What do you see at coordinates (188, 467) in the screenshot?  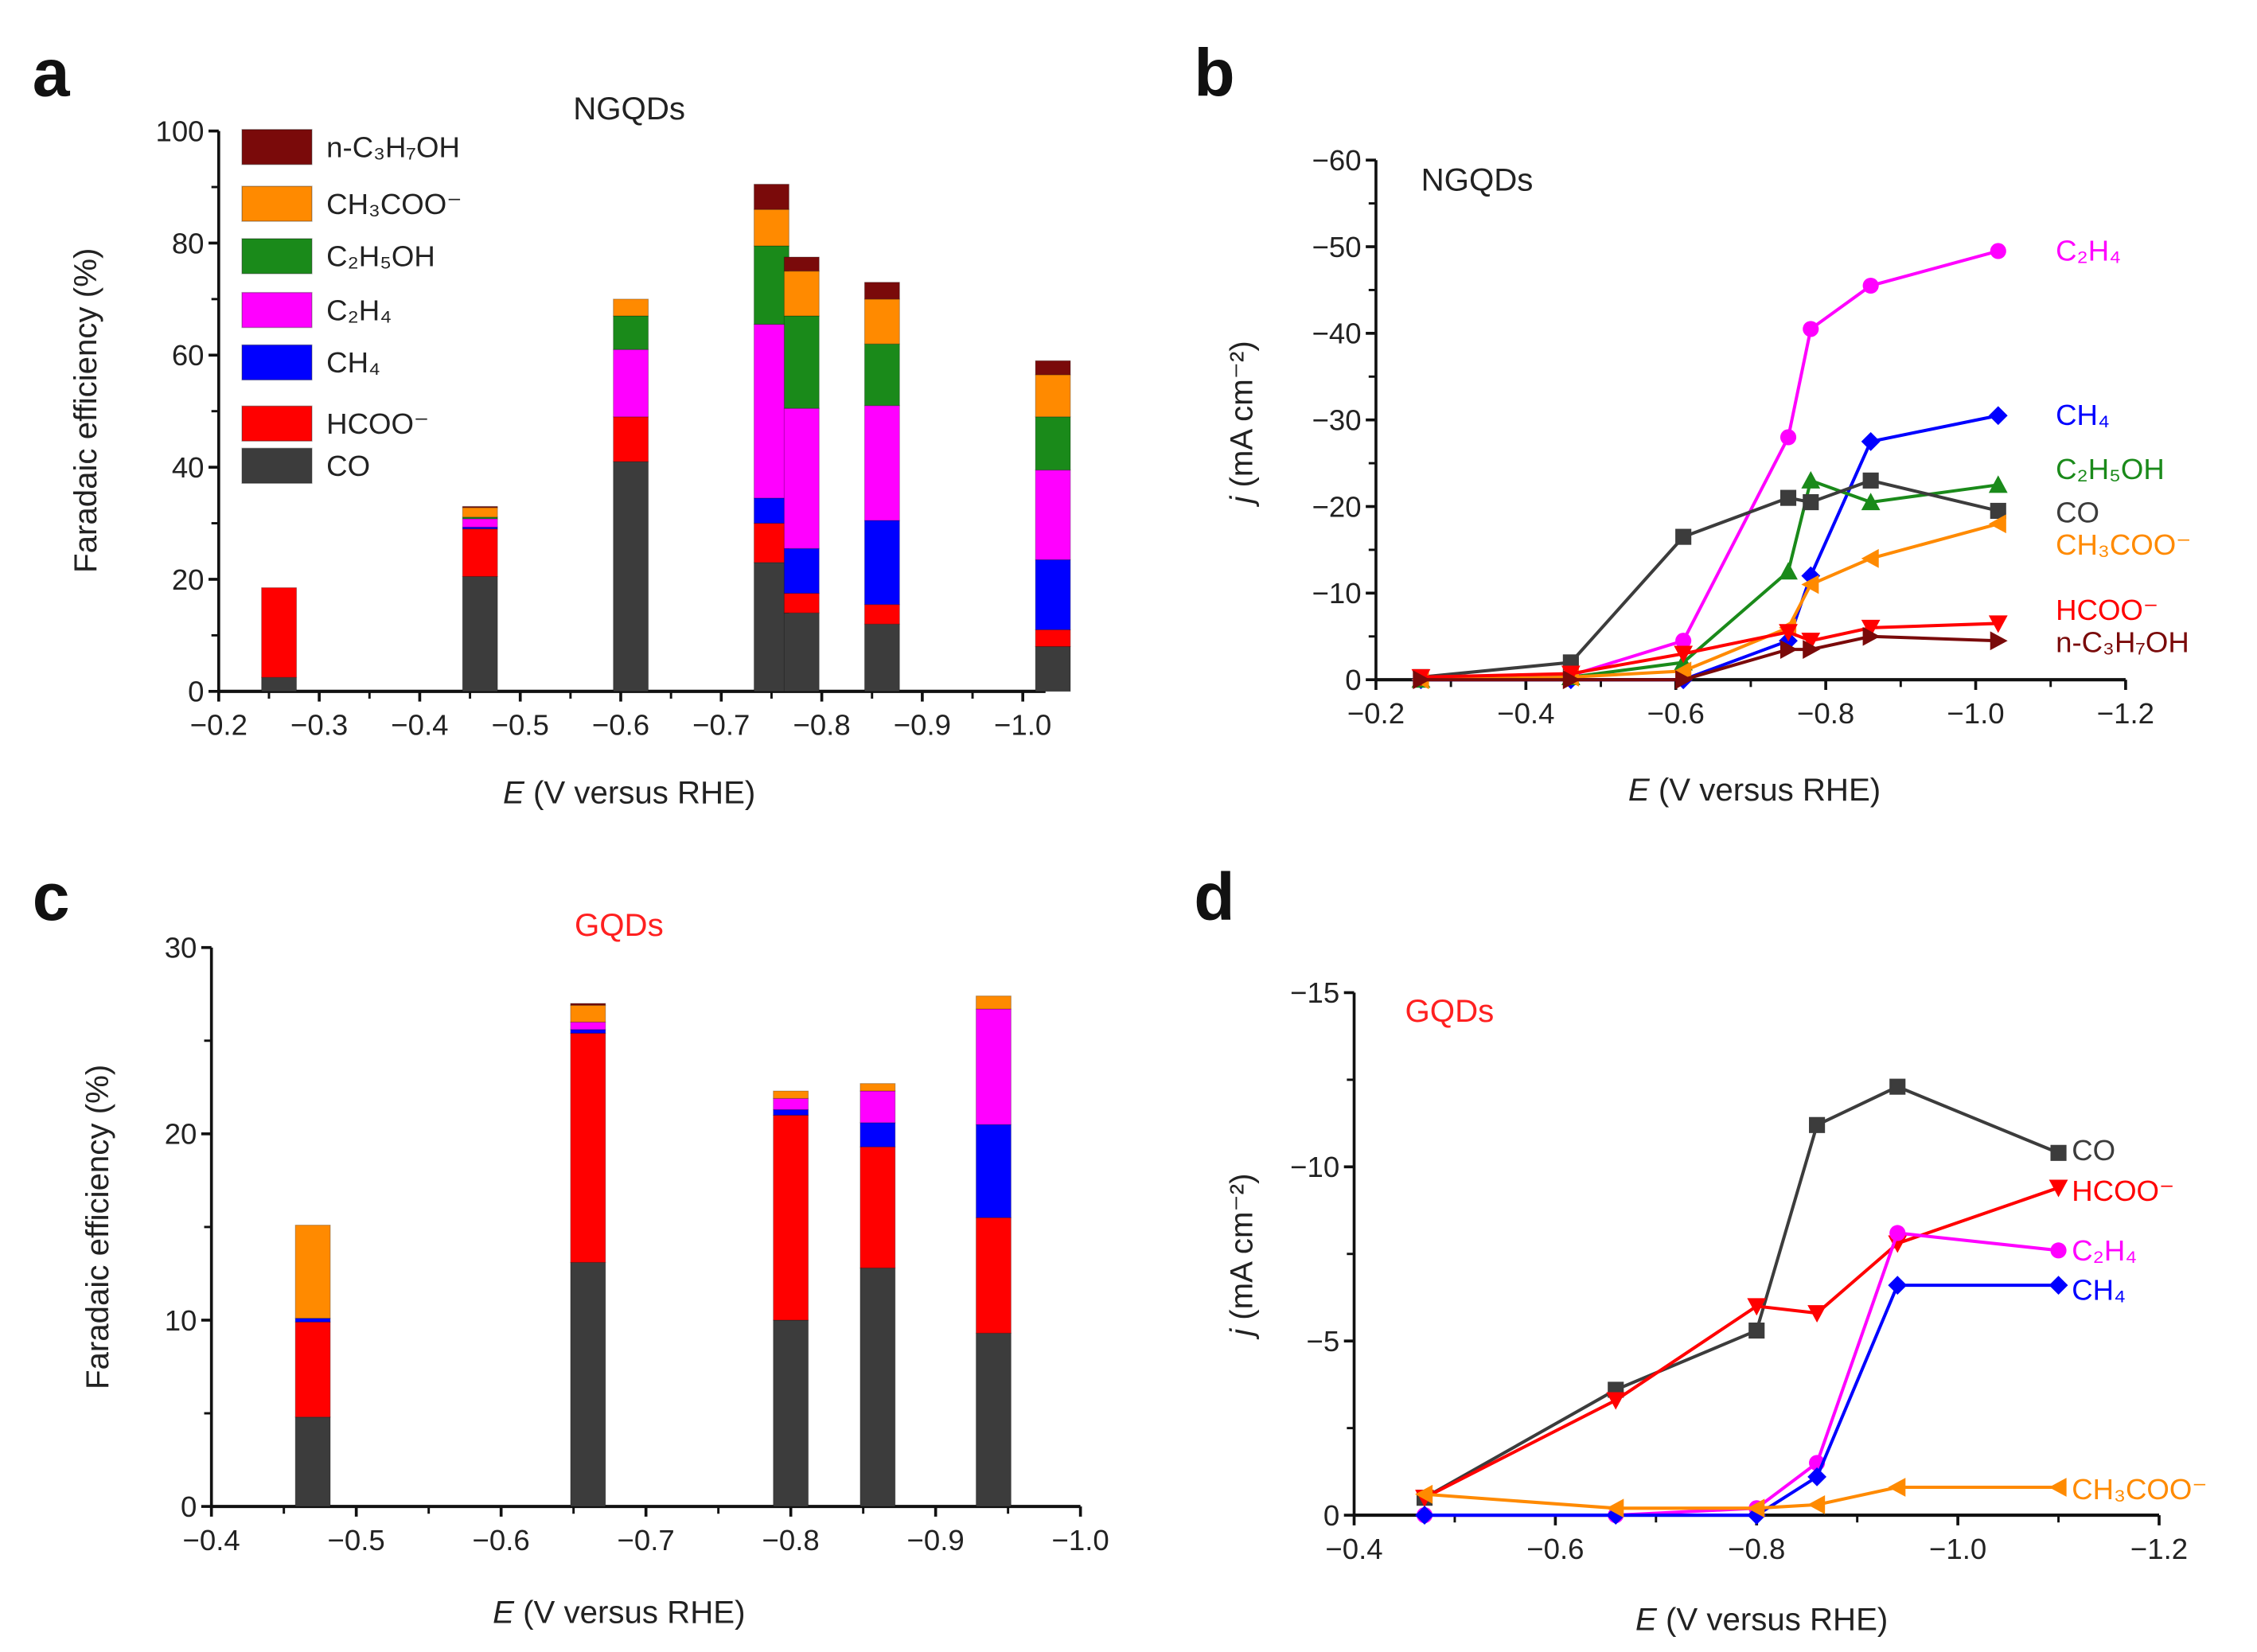 I see `y-tick-label: 40` at bounding box center [188, 467].